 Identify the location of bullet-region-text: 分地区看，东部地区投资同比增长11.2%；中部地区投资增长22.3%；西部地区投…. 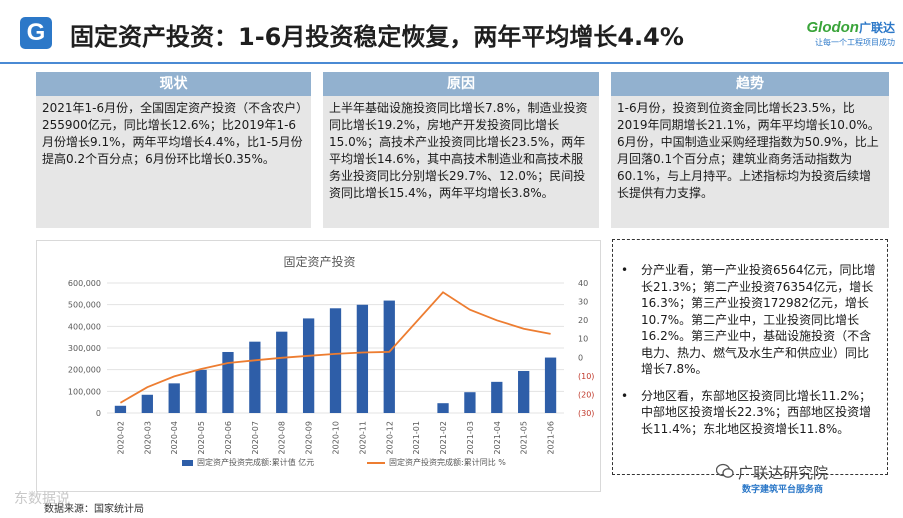
(756, 412).